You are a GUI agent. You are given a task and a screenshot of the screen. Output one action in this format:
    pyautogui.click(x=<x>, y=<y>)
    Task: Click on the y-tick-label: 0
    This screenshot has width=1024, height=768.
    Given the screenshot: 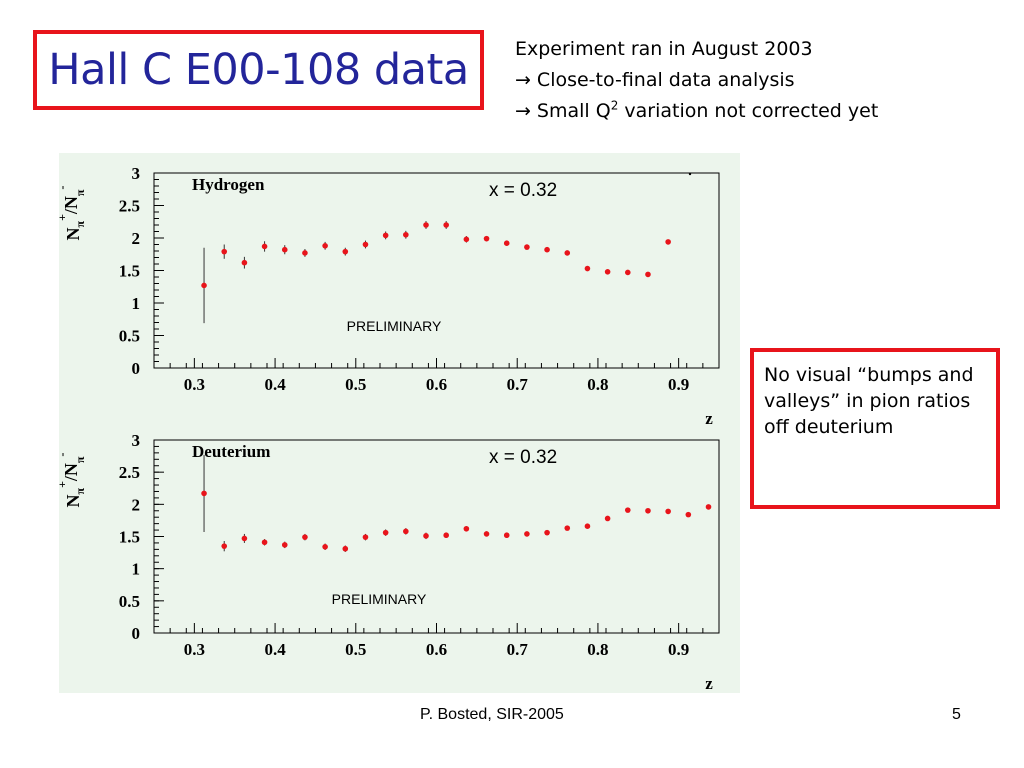 What is the action you would take?
    pyautogui.click(x=136, y=368)
    